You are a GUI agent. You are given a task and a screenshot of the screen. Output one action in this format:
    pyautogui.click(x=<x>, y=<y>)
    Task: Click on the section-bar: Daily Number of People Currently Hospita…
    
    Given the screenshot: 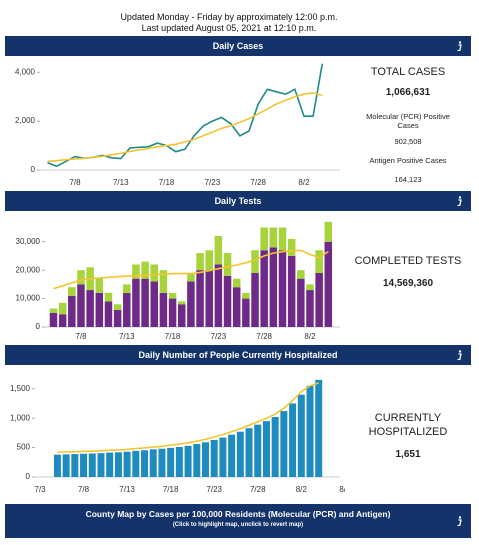 What is the action you would take?
    pyautogui.click(x=238, y=355)
    